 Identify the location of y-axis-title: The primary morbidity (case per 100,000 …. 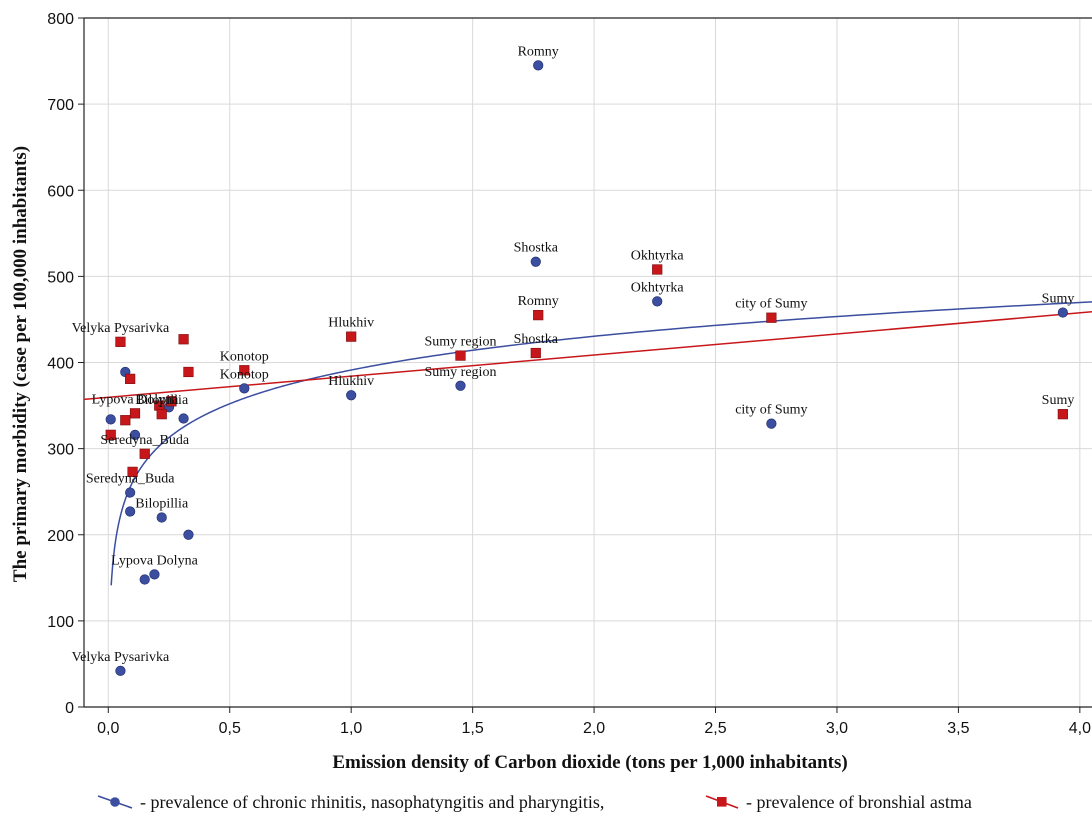
(20, 364).